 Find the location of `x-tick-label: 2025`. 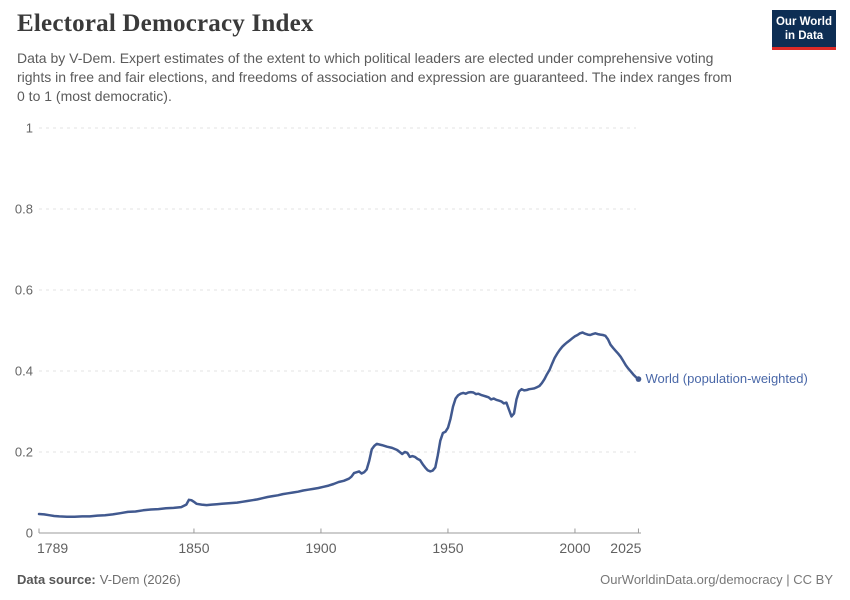

x-tick-label: 2025 is located at coordinates (625, 548).